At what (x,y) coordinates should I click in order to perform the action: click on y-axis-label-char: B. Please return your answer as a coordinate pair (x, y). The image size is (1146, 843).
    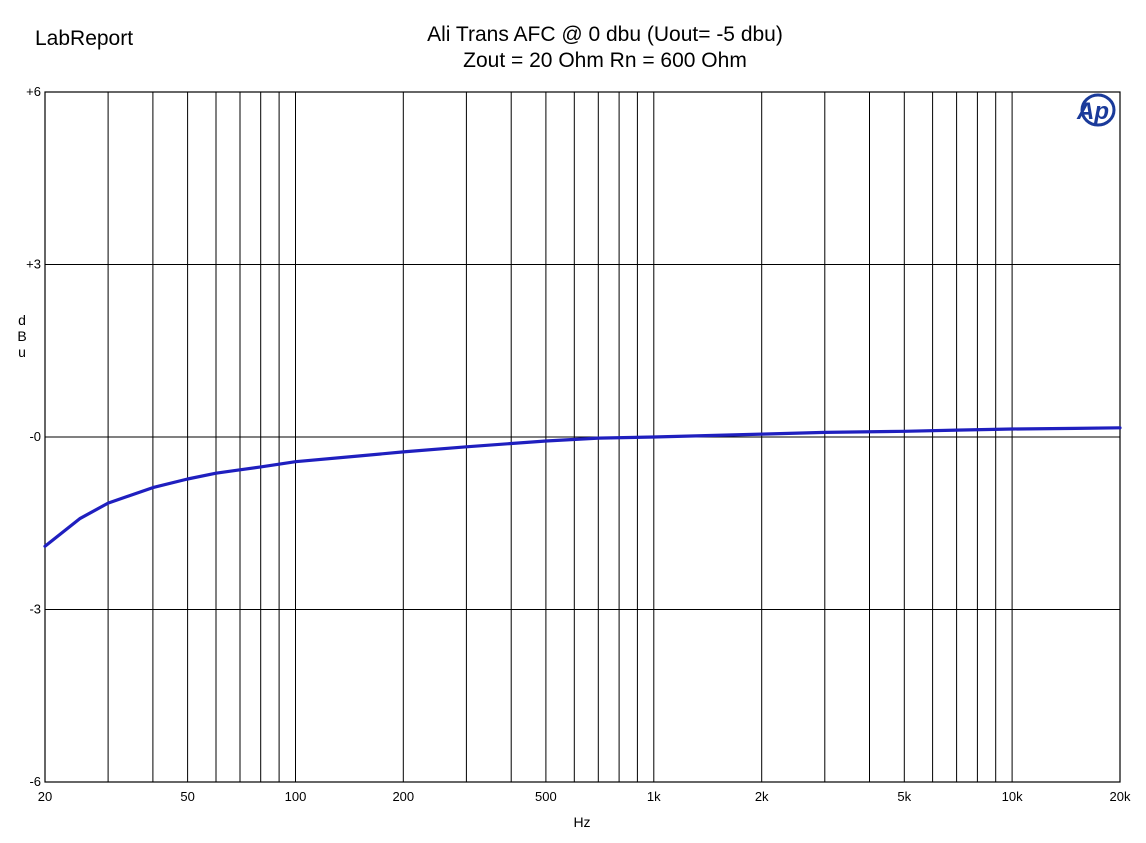
    Looking at the image, I should click on (21, 336).